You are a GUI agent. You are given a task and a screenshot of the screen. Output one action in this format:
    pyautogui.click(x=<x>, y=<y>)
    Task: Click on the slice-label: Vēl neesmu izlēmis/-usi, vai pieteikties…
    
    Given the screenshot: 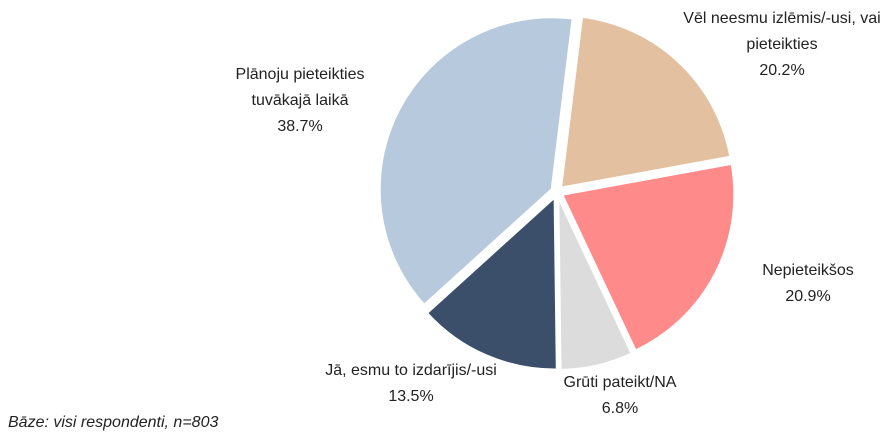 What is the action you would take?
    pyautogui.click(x=782, y=45)
    